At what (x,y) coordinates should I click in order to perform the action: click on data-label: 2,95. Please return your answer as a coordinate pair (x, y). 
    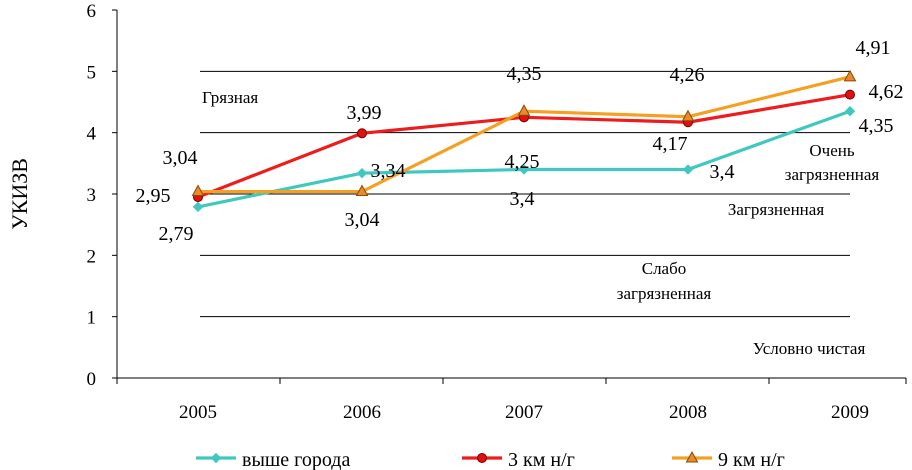
    Looking at the image, I should click on (153, 196).